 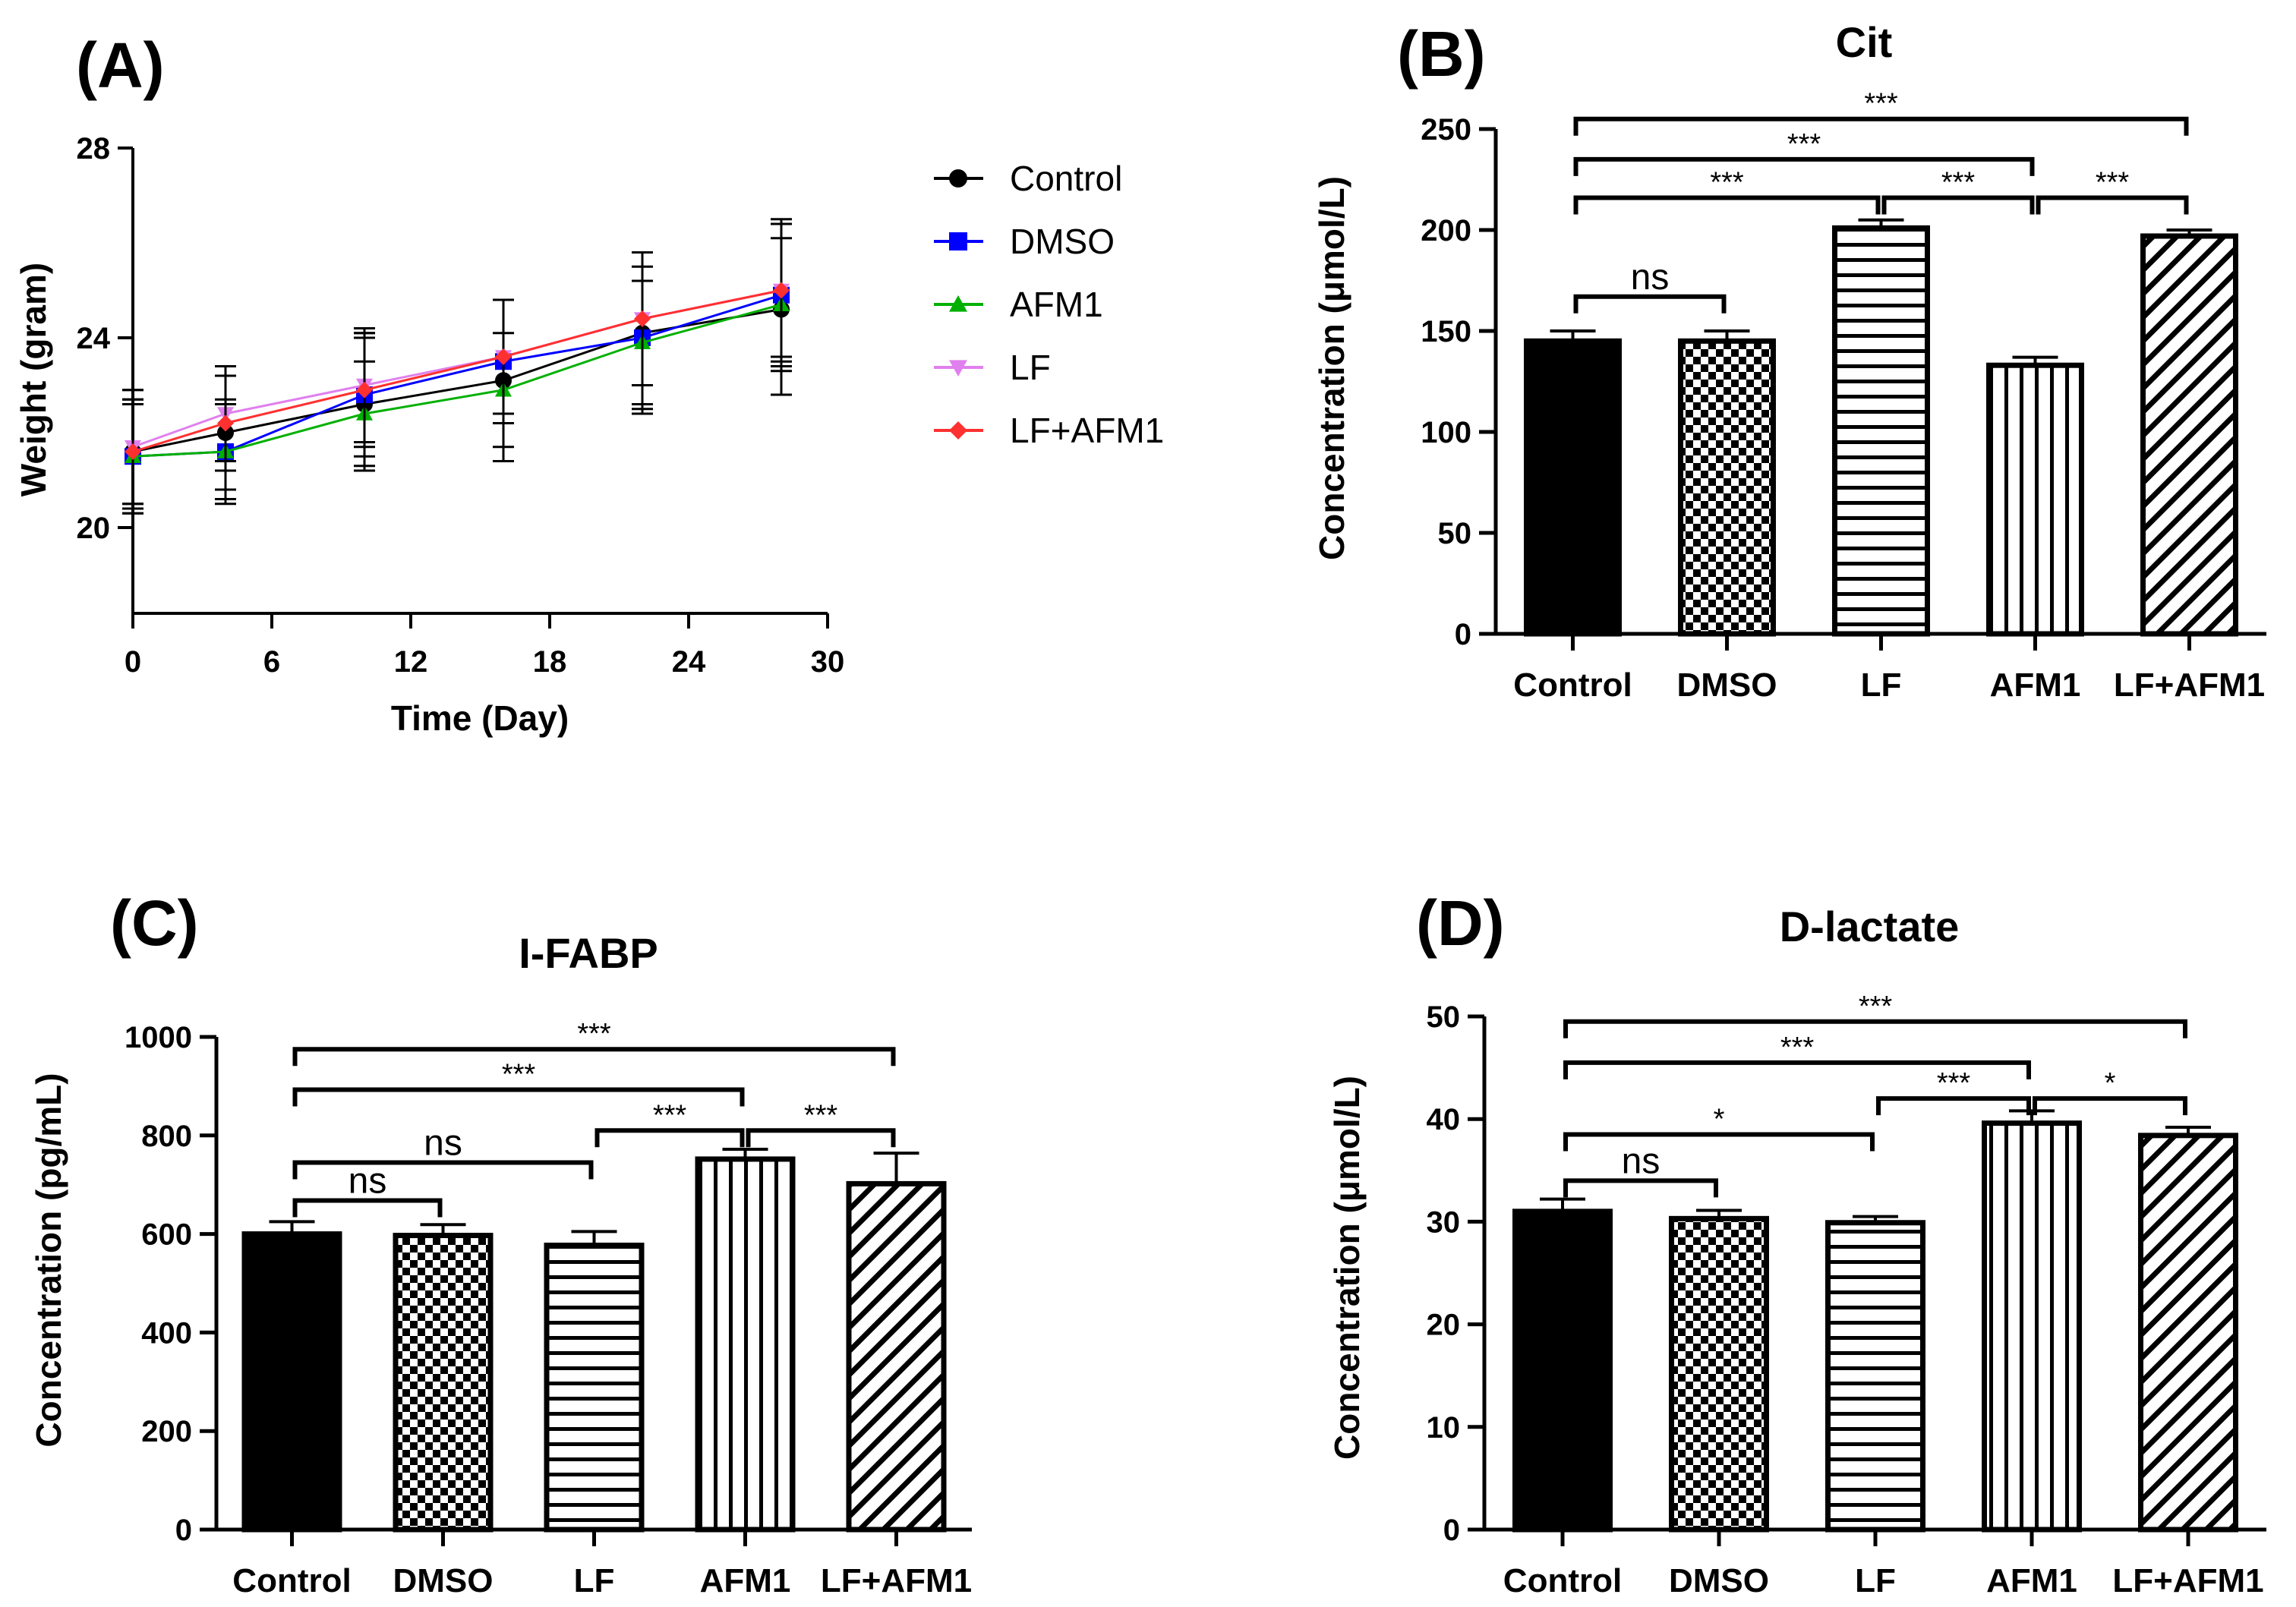 I want to click on panel-a-ytick-label: 20, so click(x=94, y=529).